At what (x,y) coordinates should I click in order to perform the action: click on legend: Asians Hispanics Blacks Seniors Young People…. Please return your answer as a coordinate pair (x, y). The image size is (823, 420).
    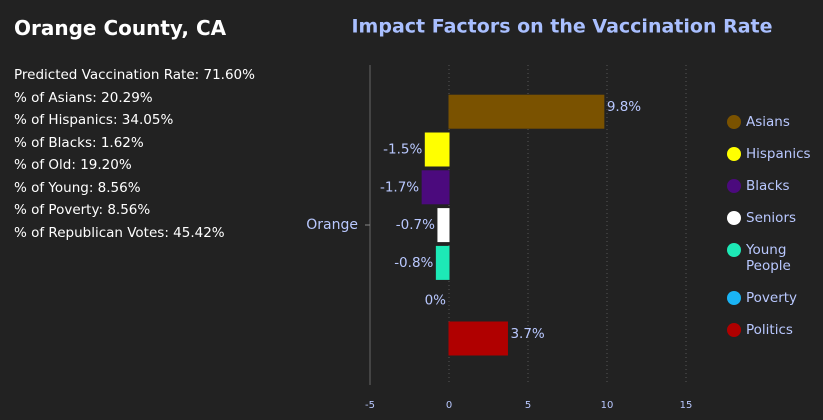
    Looking at the image, I should click on (775, 234).